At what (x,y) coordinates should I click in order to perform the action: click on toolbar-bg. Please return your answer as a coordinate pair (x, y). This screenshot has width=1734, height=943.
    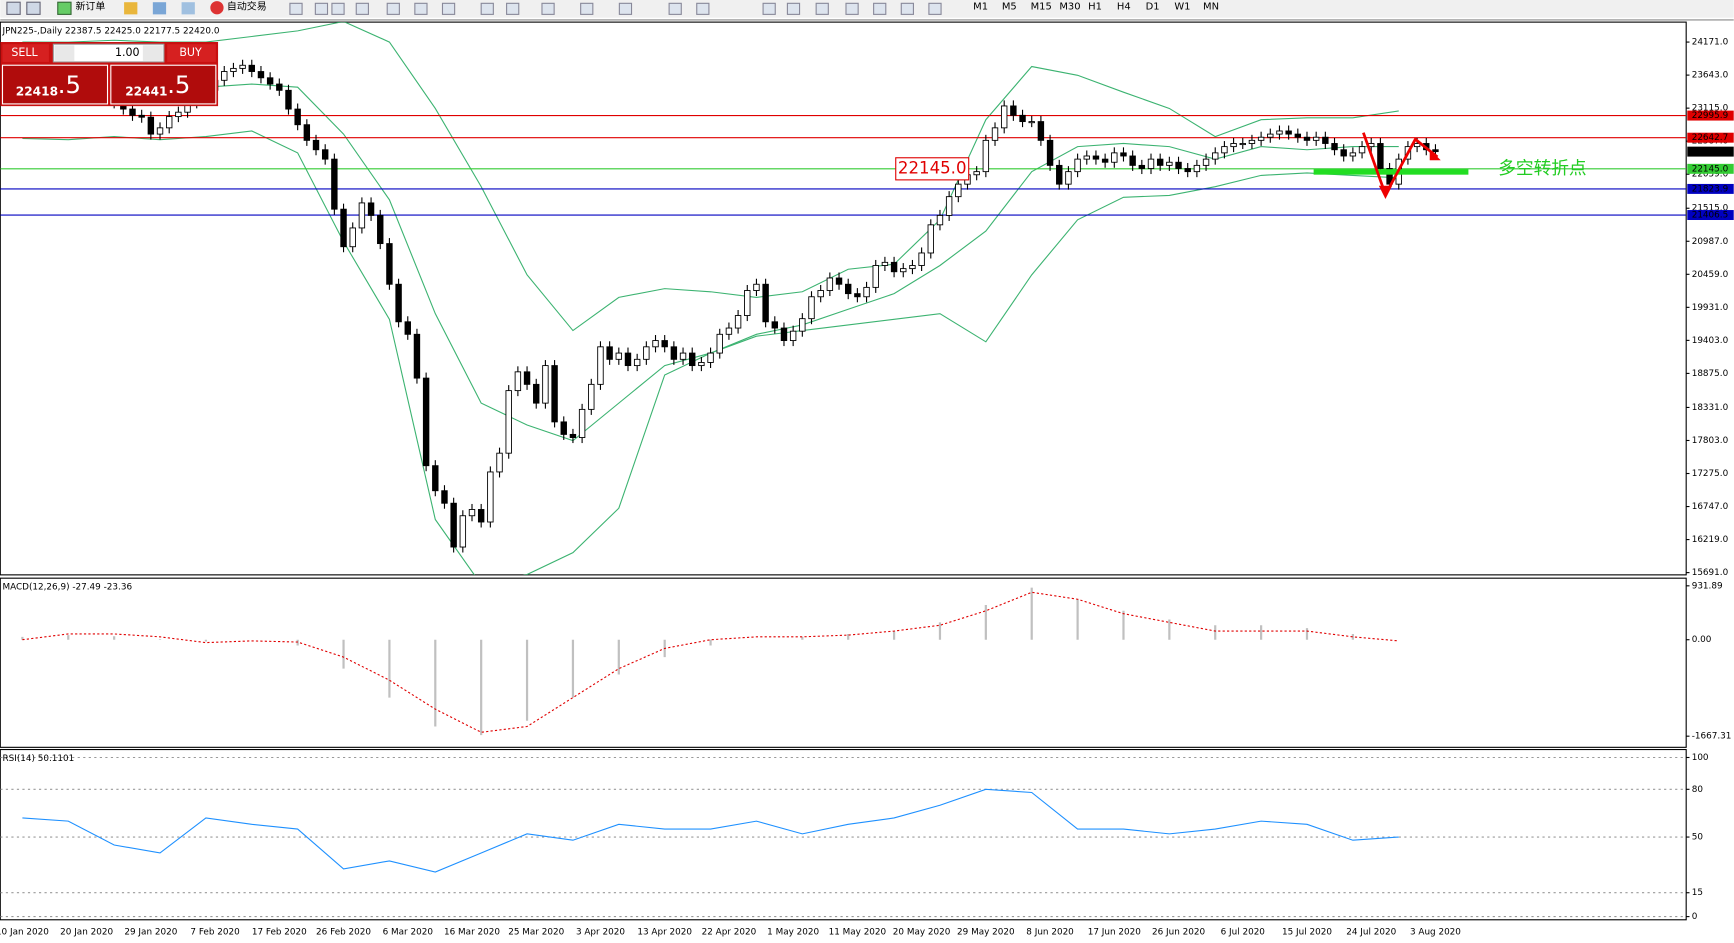
    Looking at the image, I should click on (867, 9).